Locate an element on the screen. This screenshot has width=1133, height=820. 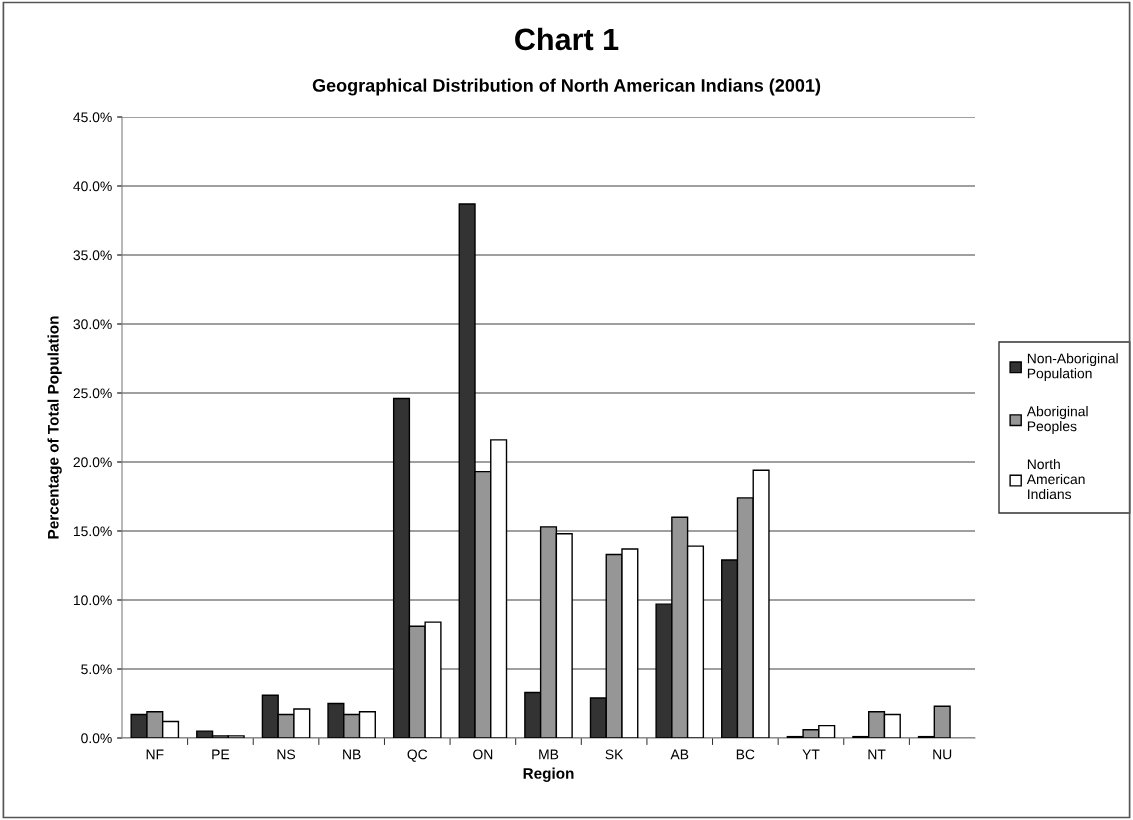
x-tick-label: MB is located at coordinates (549, 754).